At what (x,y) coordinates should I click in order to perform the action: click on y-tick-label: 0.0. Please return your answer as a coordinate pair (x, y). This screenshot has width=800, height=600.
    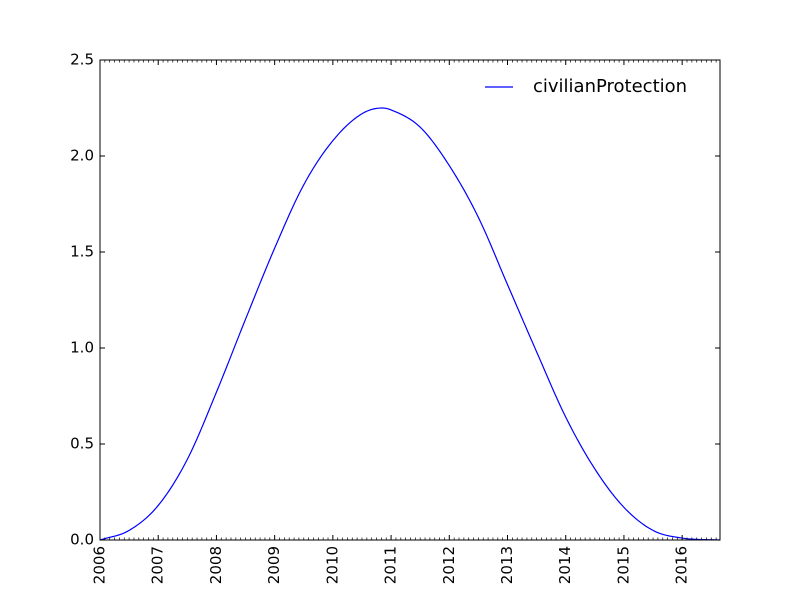
    Looking at the image, I should click on (82, 540).